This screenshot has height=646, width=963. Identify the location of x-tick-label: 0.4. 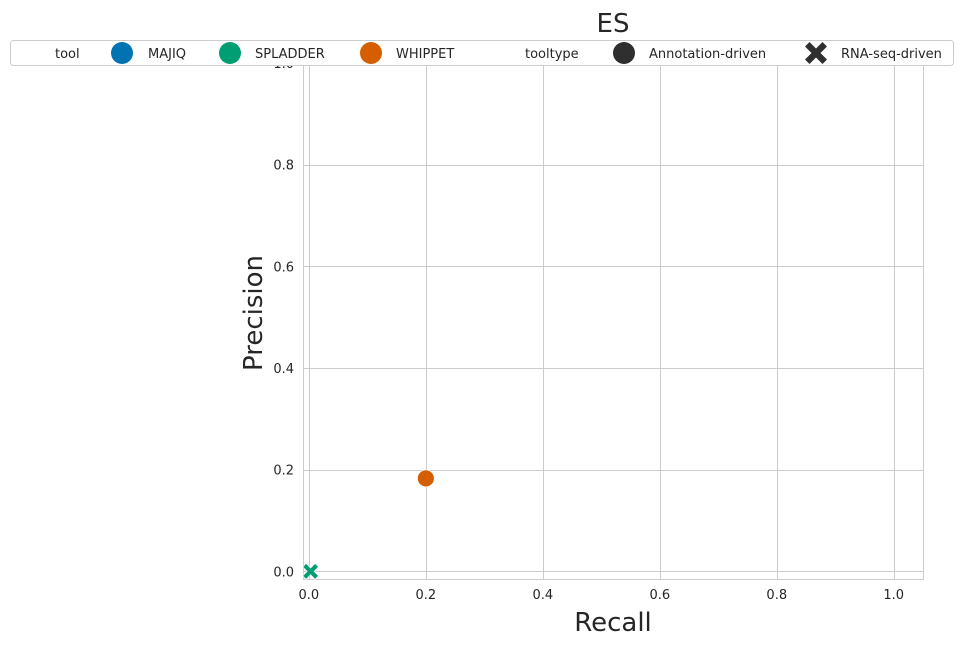
(542, 595).